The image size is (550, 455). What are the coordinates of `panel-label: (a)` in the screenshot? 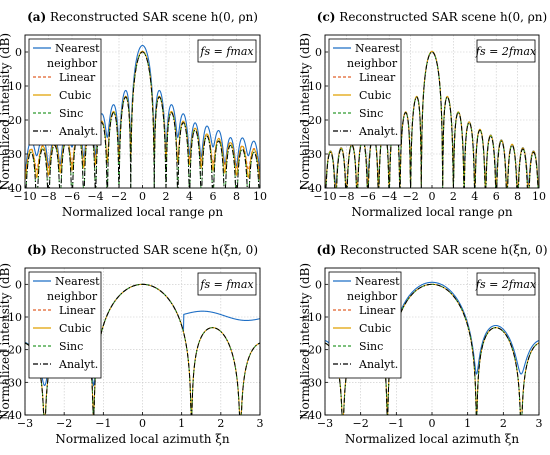 It's located at (36, 17).